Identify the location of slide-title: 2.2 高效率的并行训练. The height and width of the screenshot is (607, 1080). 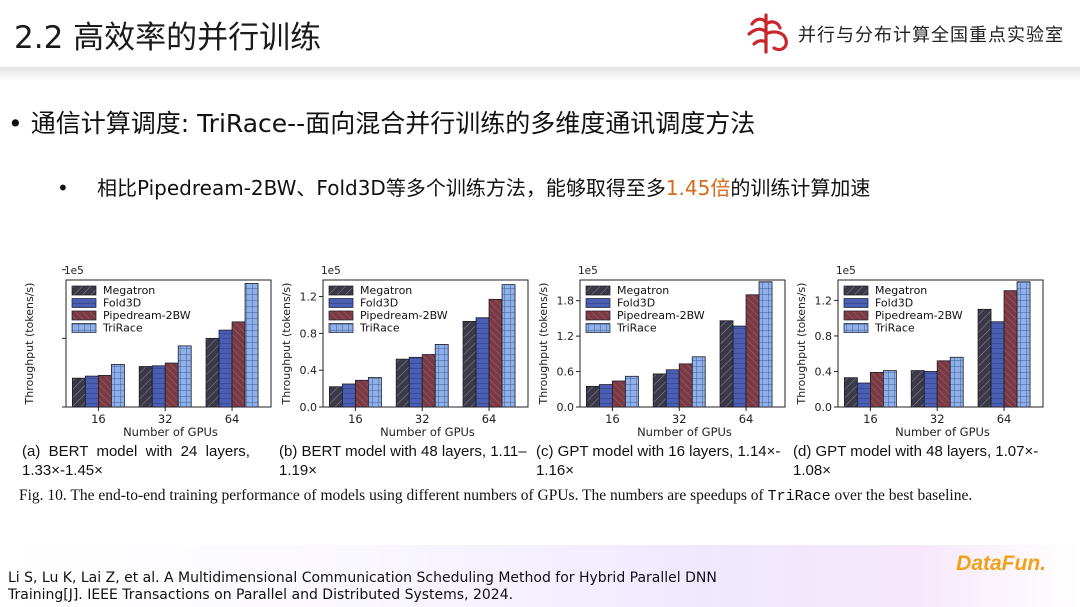
(168, 38).